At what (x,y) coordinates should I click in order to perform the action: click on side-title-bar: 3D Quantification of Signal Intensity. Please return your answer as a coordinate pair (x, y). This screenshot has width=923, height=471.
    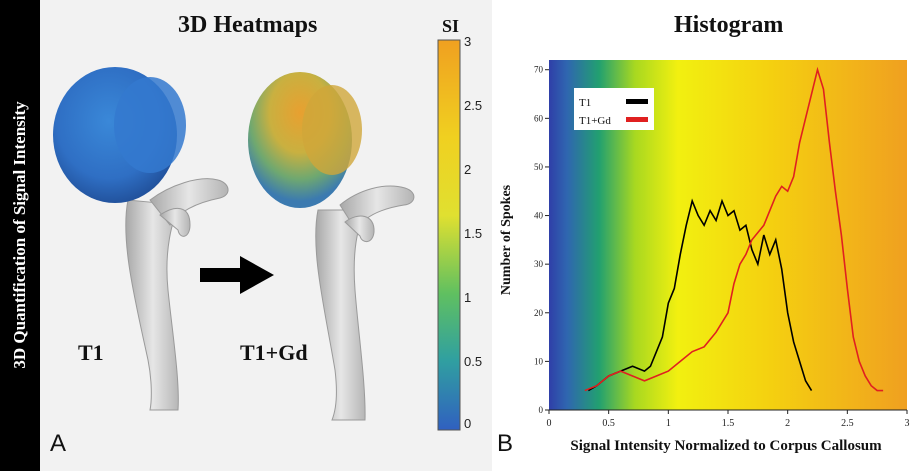
    Looking at the image, I should click on (20, 235).